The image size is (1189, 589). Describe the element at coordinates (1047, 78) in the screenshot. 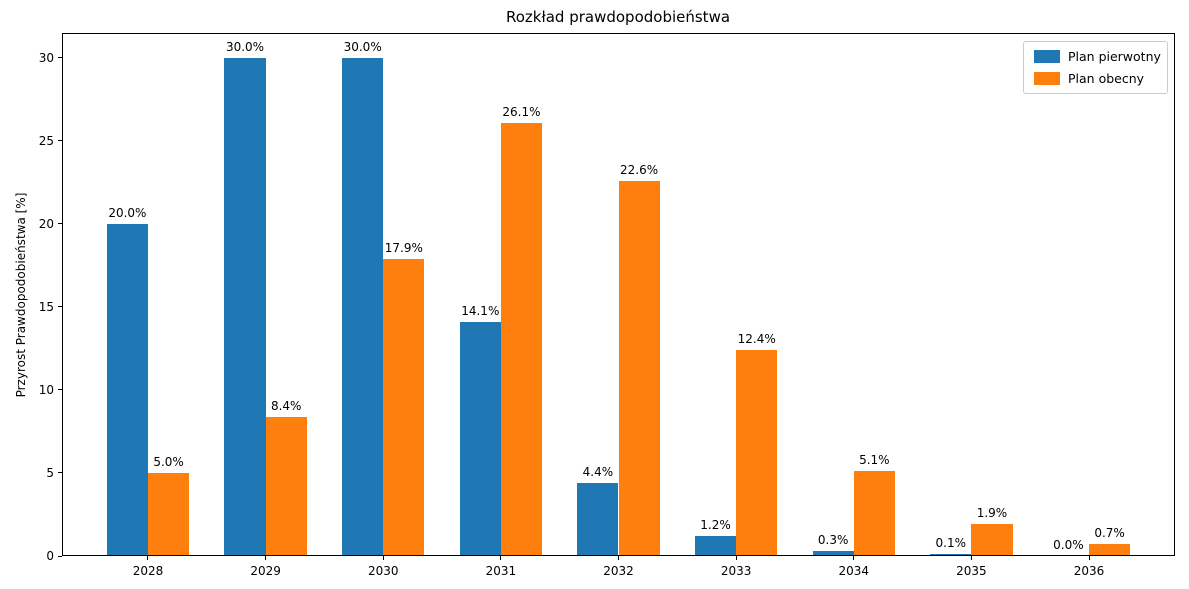

I see `legend-swatch-orange` at that location.